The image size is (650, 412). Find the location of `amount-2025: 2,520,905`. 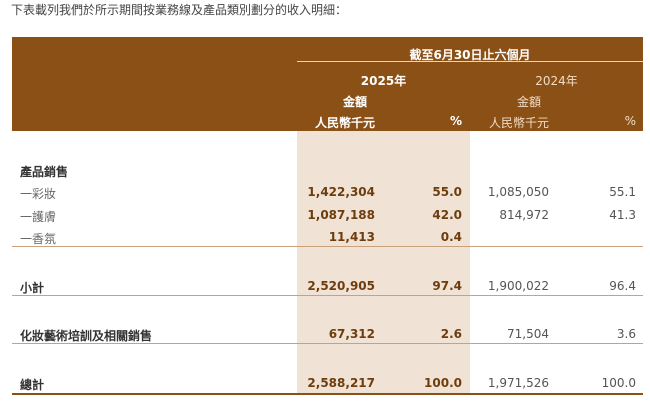

amount-2025: 2,520,905 is located at coordinates (341, 286).